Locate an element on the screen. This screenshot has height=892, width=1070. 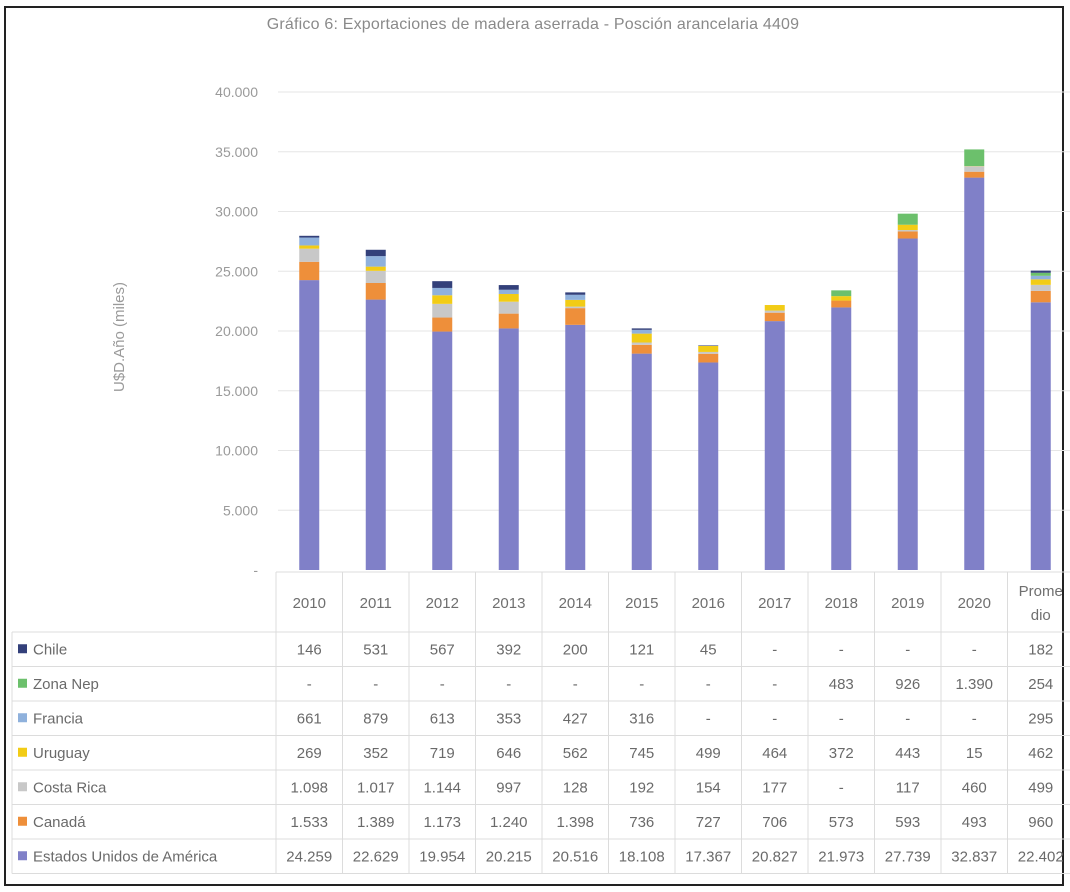
bar-segment-costa-rica-2013 is located at coordinates (508, 307).